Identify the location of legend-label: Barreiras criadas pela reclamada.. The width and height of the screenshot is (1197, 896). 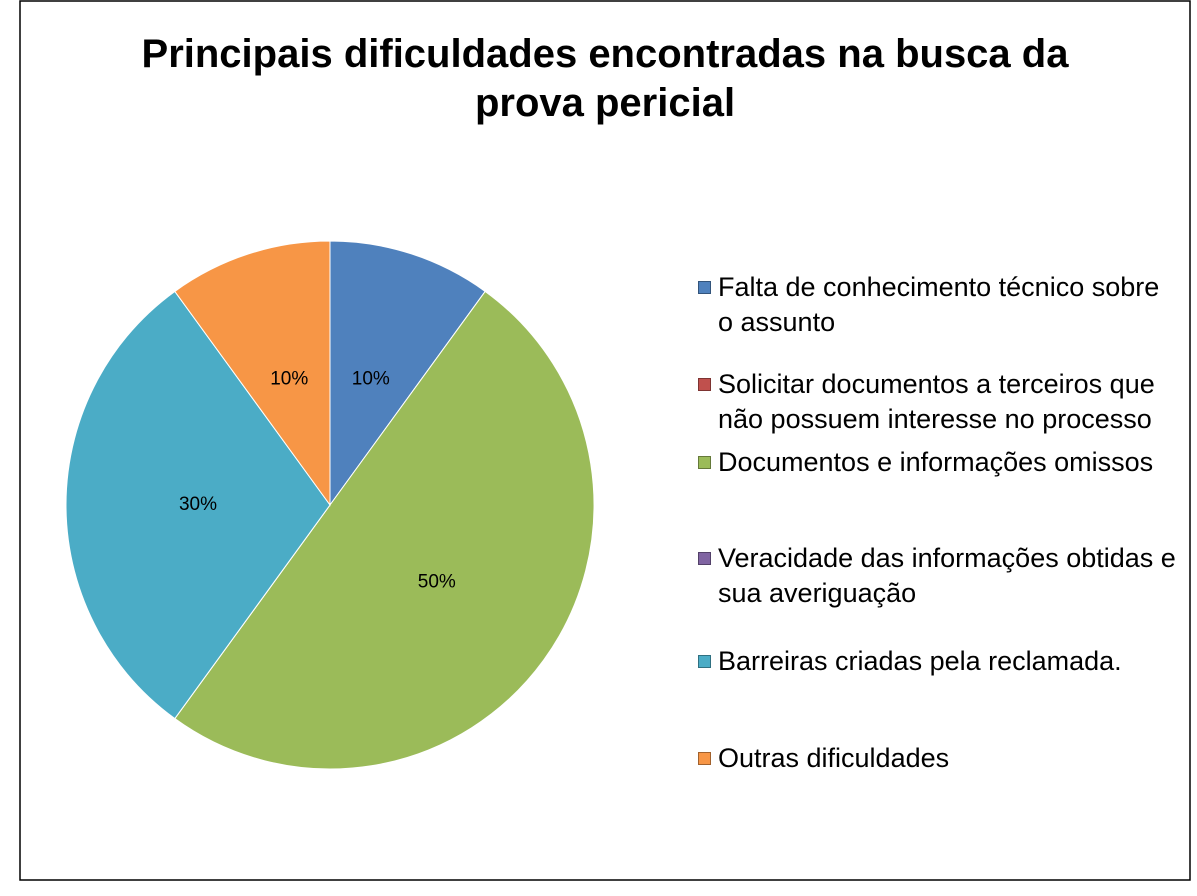
(920, 661).